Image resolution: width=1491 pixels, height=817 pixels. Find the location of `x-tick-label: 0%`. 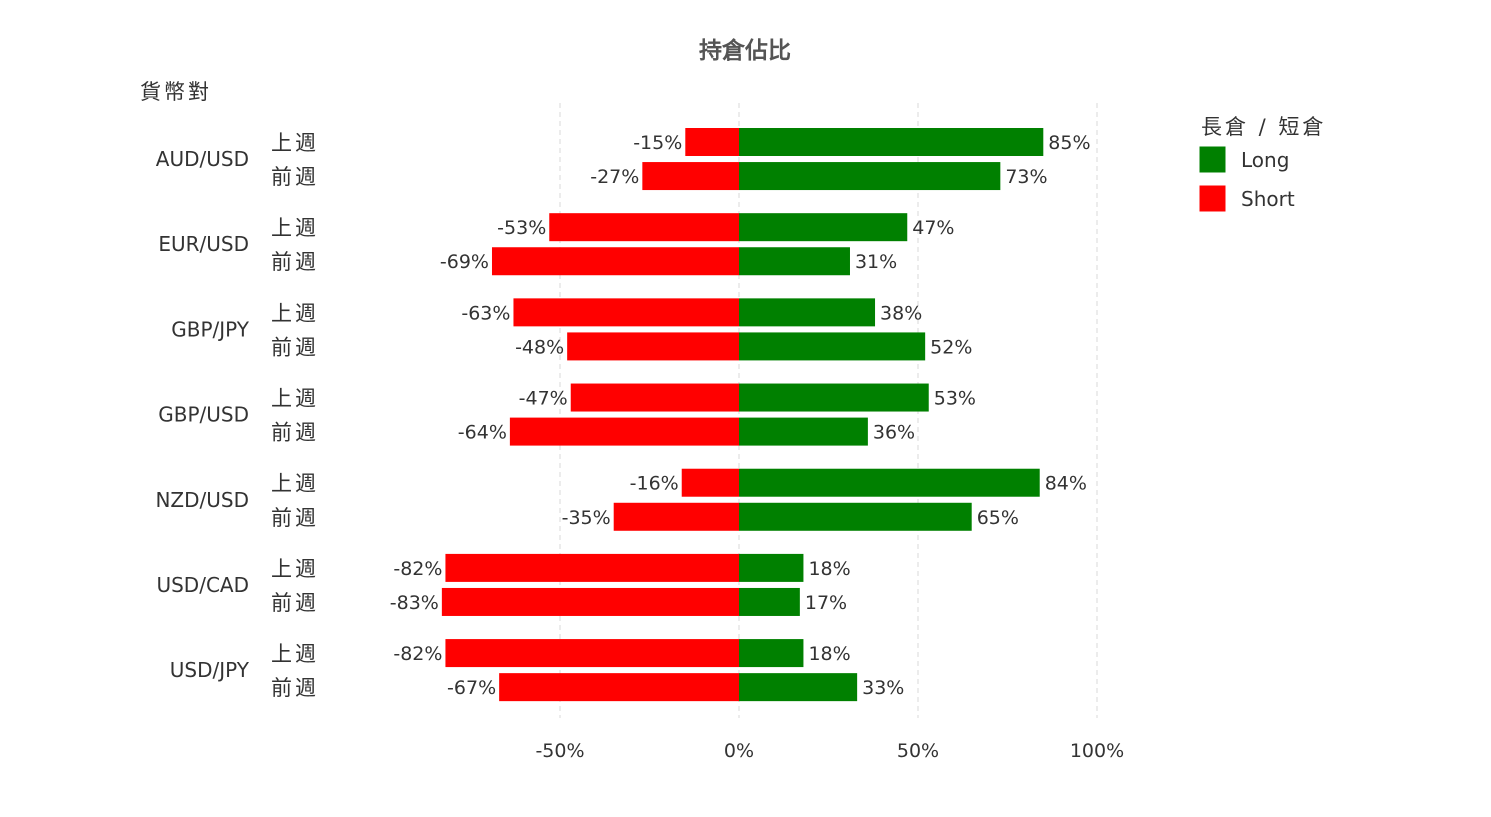

x-tick-label: 0% is located at coordinates (739, 751).